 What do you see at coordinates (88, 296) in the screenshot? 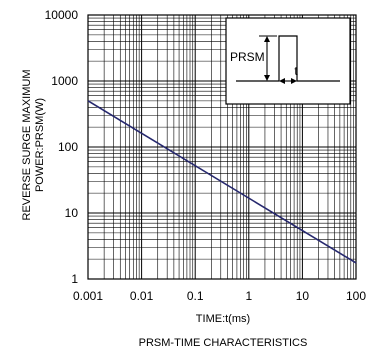
I see `x-tick-label: 0.001` at bounding box center [88, 296].